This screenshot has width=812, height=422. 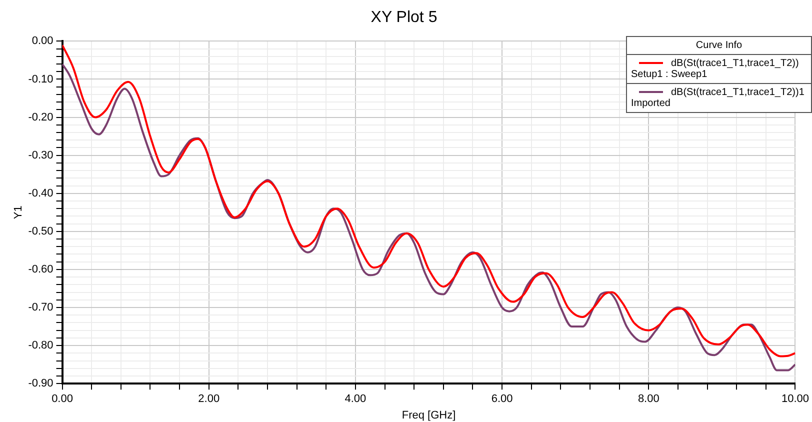 I want to click on legend-label: dB(St(trace1_T1,trace1_T2)) Setup1 : Sweep1, so click(x=715, y=69).